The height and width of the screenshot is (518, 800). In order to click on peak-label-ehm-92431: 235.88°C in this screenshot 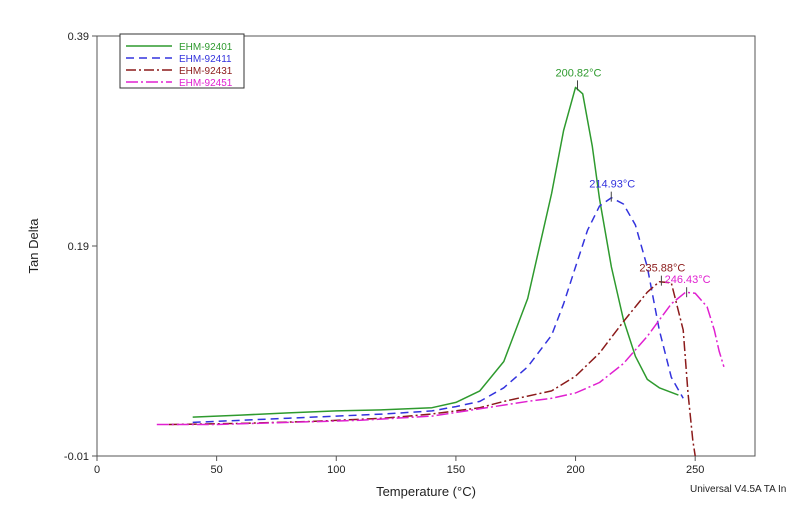, I will do `click(662, 269)`.